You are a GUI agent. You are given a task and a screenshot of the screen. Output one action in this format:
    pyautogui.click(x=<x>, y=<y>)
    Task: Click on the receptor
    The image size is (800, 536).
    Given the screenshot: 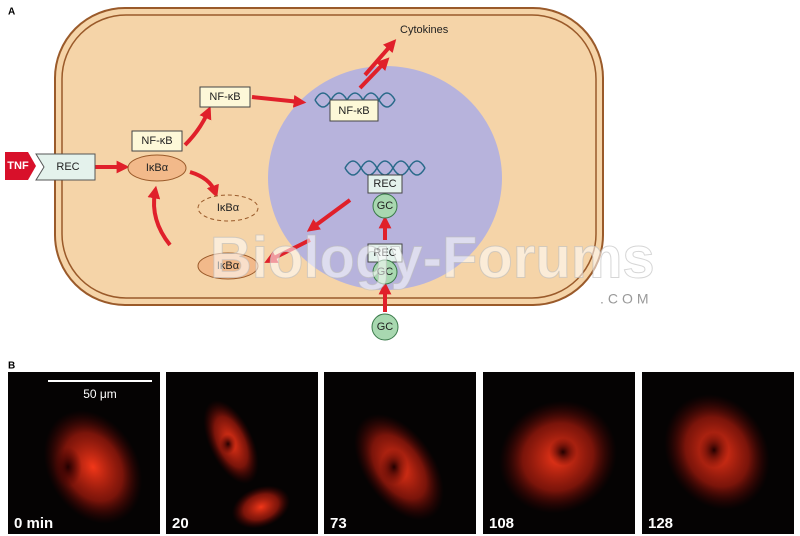 What is the action you would take?
    pyautogui.click(x=65, y=167)
    